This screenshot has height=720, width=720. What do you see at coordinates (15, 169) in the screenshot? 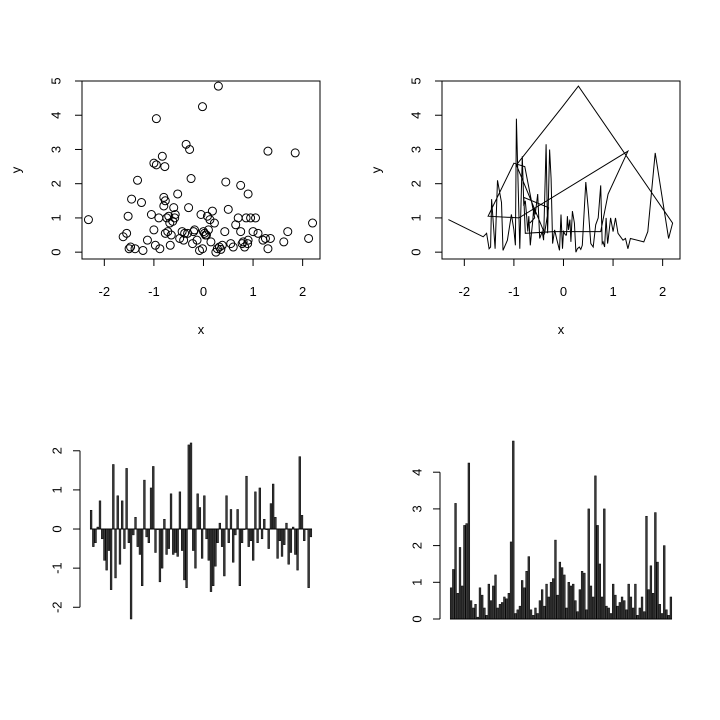
I see `y-axis-label: y` at bounding box center [15, 169].